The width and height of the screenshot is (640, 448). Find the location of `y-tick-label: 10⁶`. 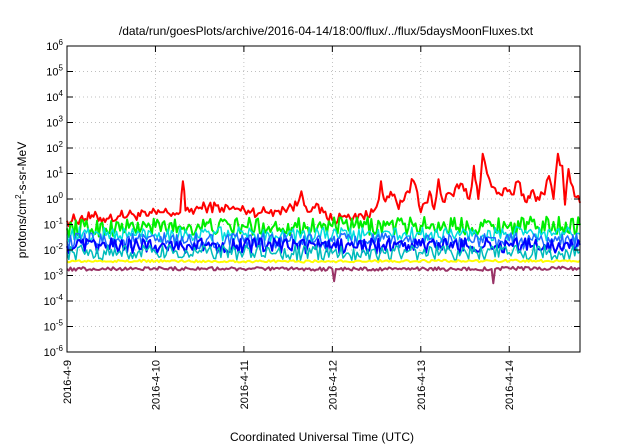

y-tick-label: 10⁶ is located at coordinates (54, 45).